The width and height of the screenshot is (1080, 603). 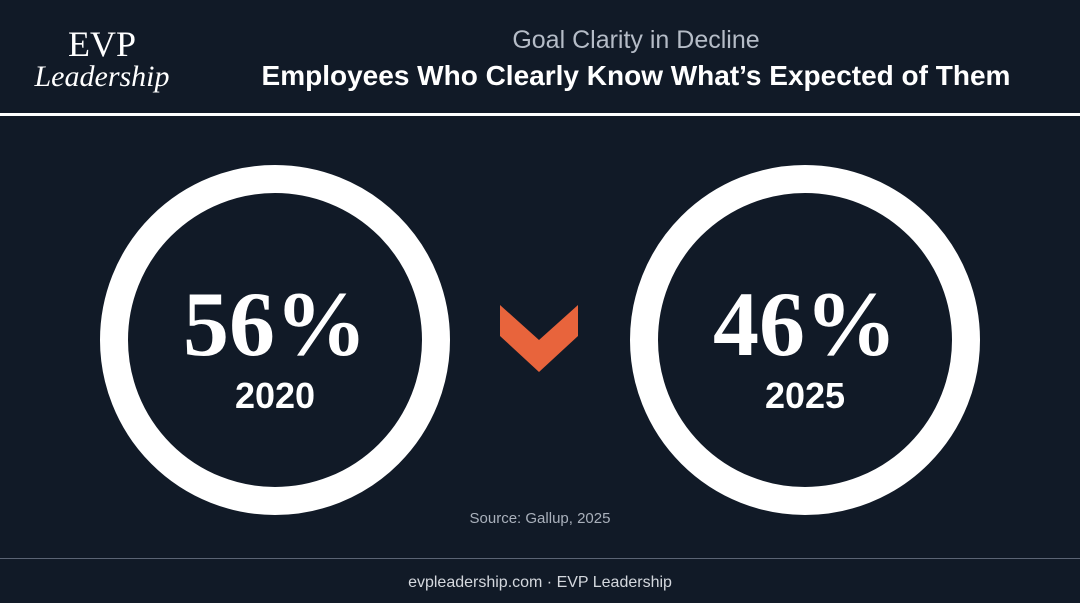 What do you see at coordinates (540, 582) in the screenshot?
I see `footer: evpleadership.com · EVP Leadership` at bounding box center [540, 582].